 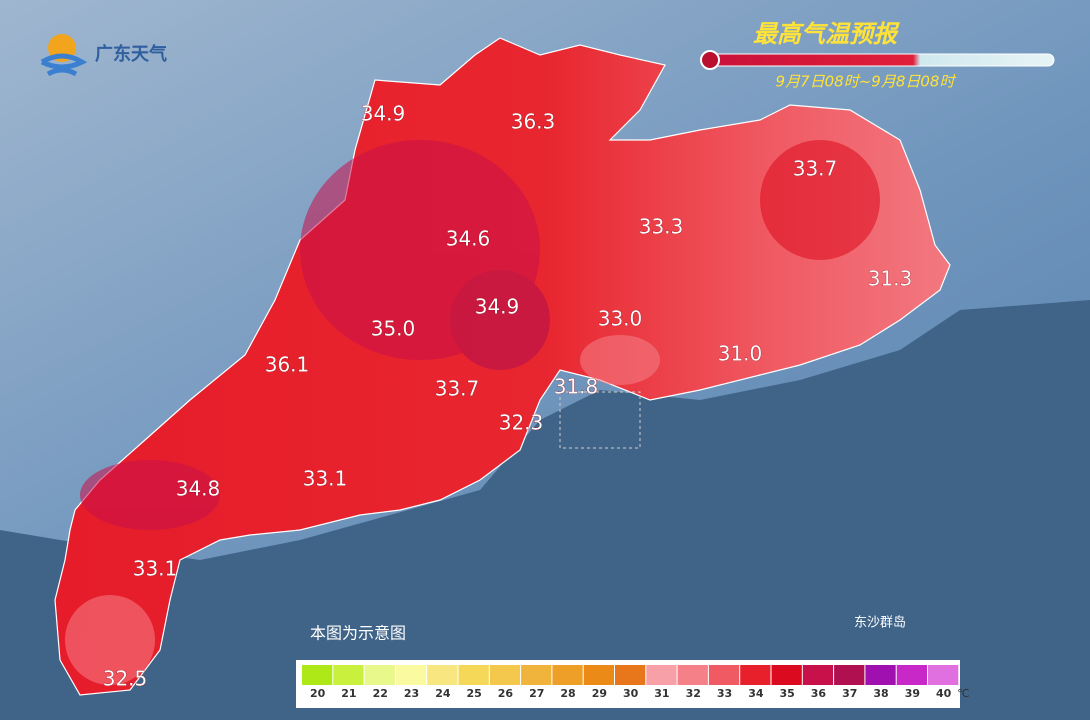 I want to click on legend-label: 36, so click(x=819, y=693).